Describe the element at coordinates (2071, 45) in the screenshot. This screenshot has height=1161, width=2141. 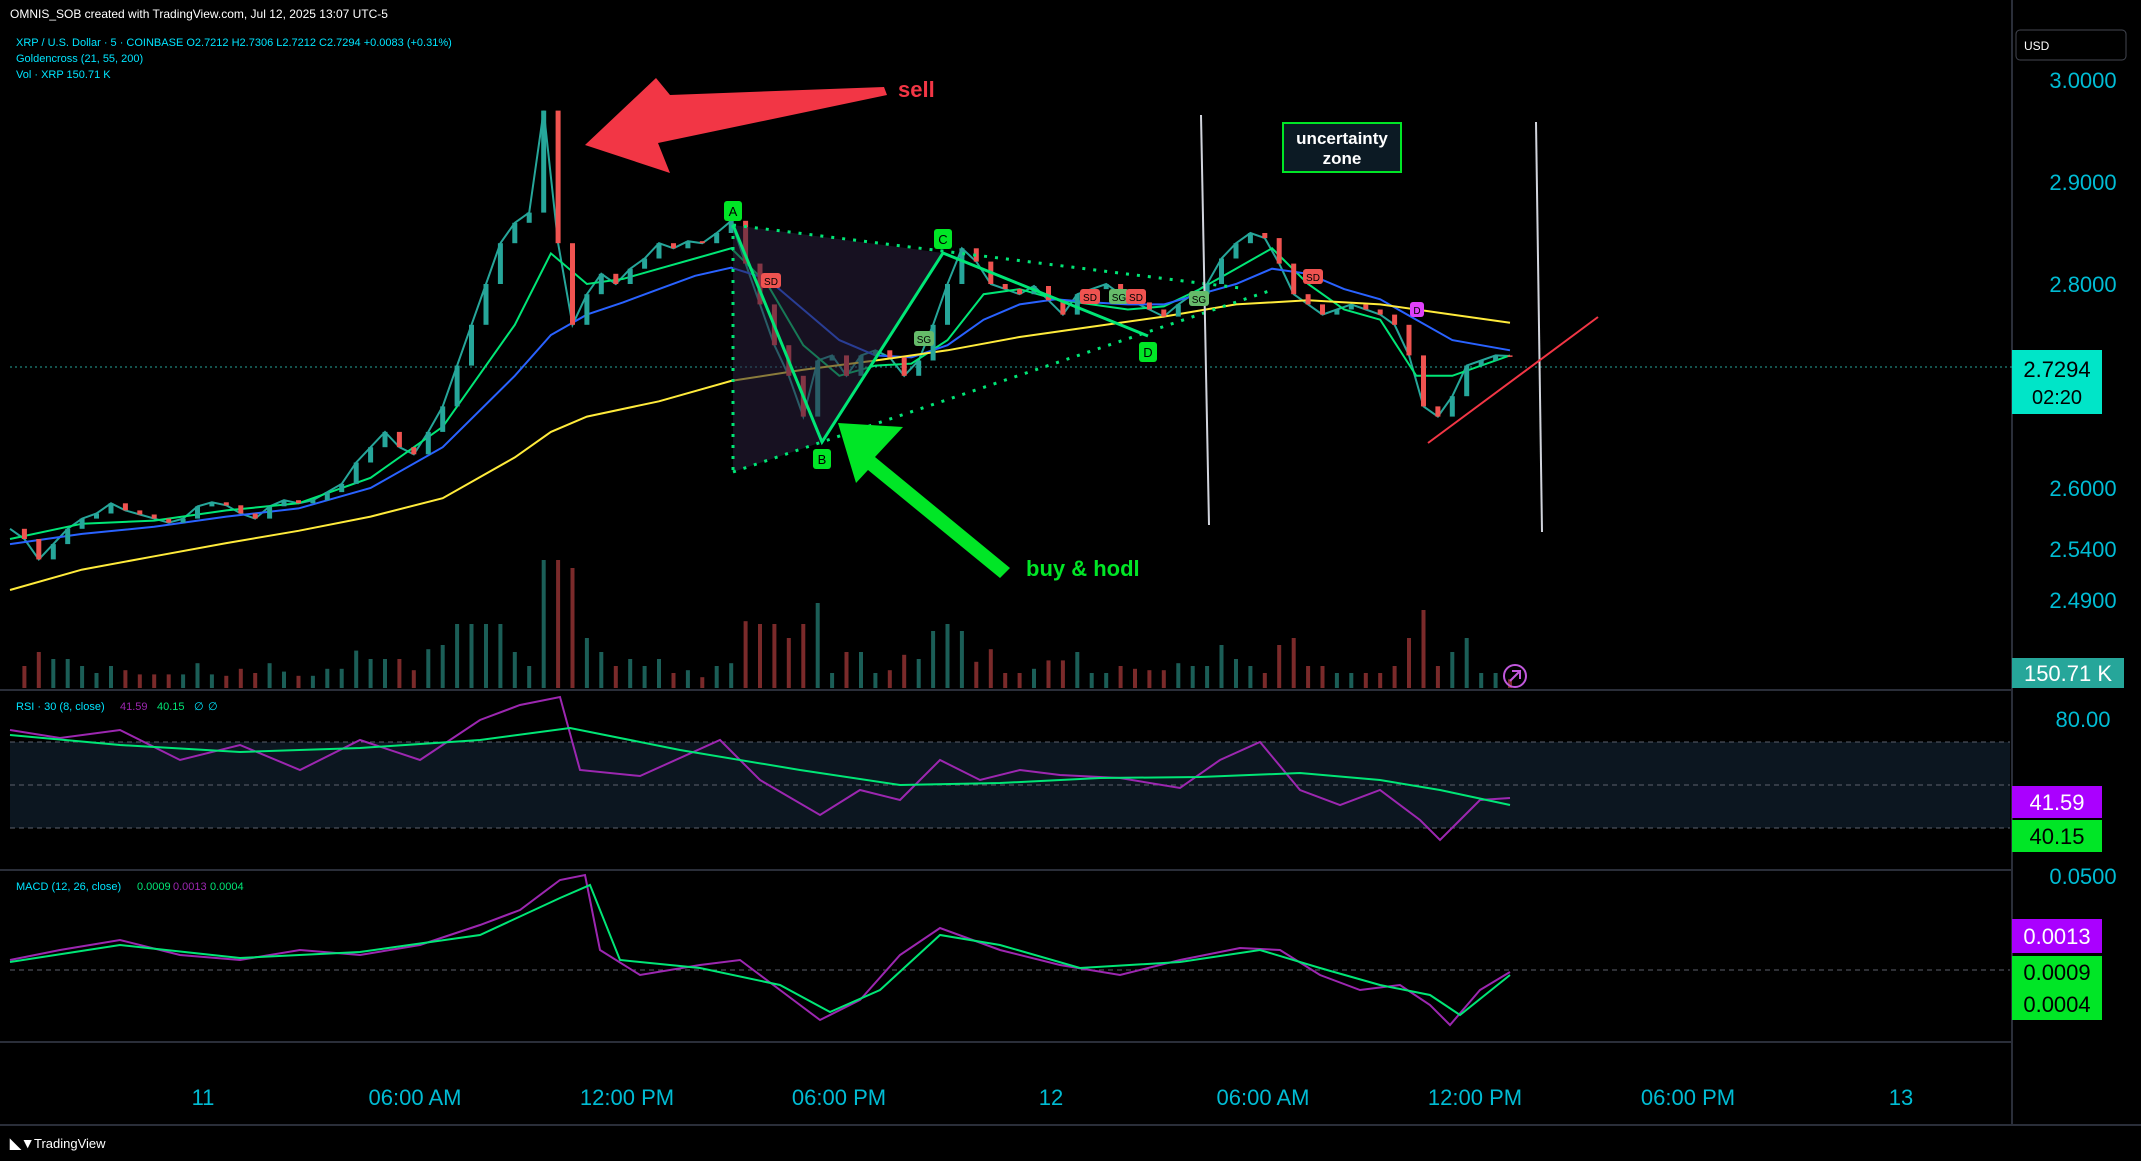
I see `currency-button: USD` at that location.